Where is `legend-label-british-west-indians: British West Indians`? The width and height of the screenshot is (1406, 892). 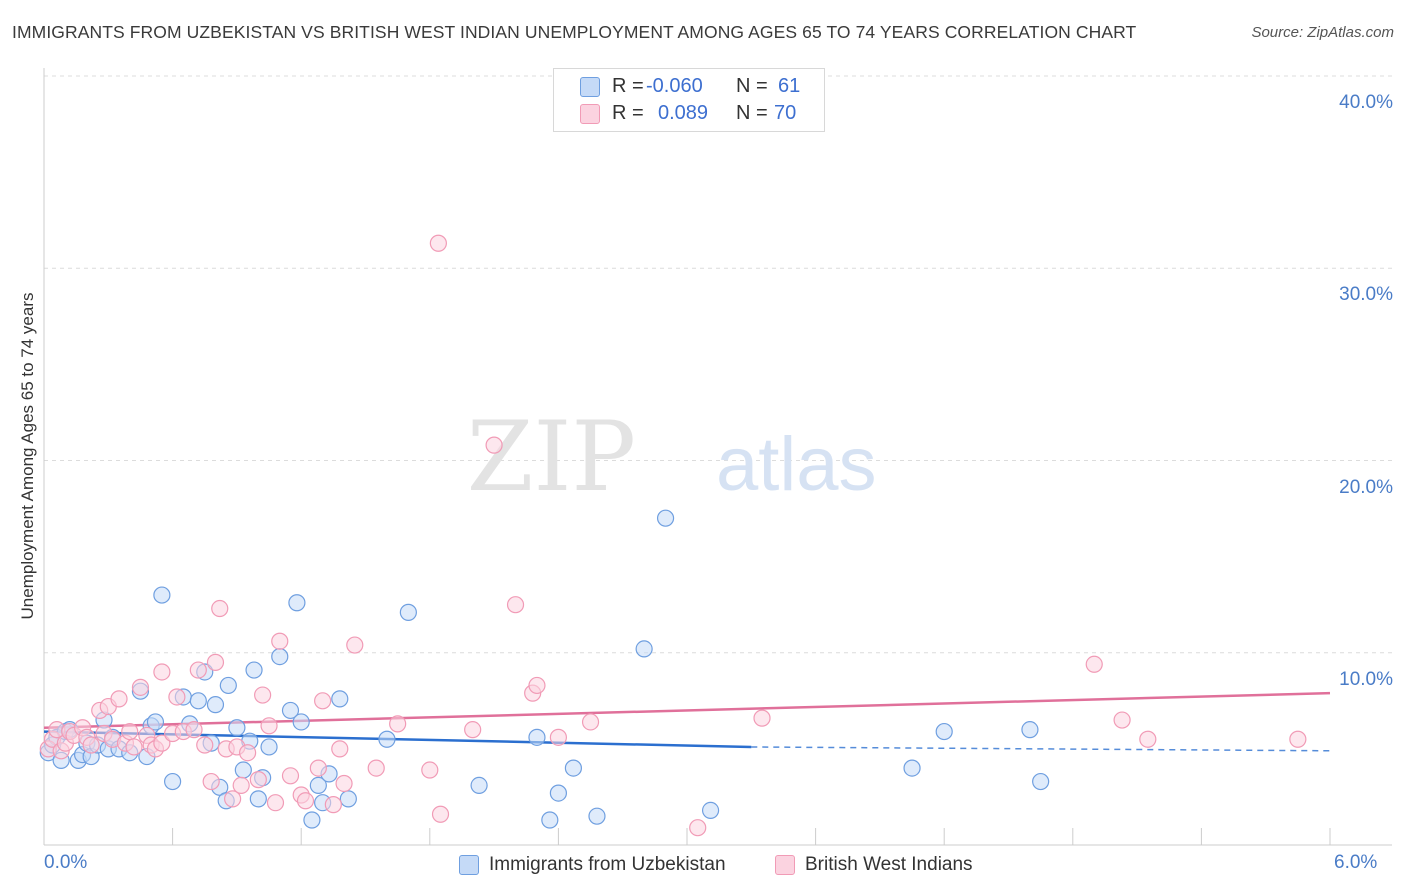
legend-label-british-west-indians: British West Indians is located at coordinates (889, 864).